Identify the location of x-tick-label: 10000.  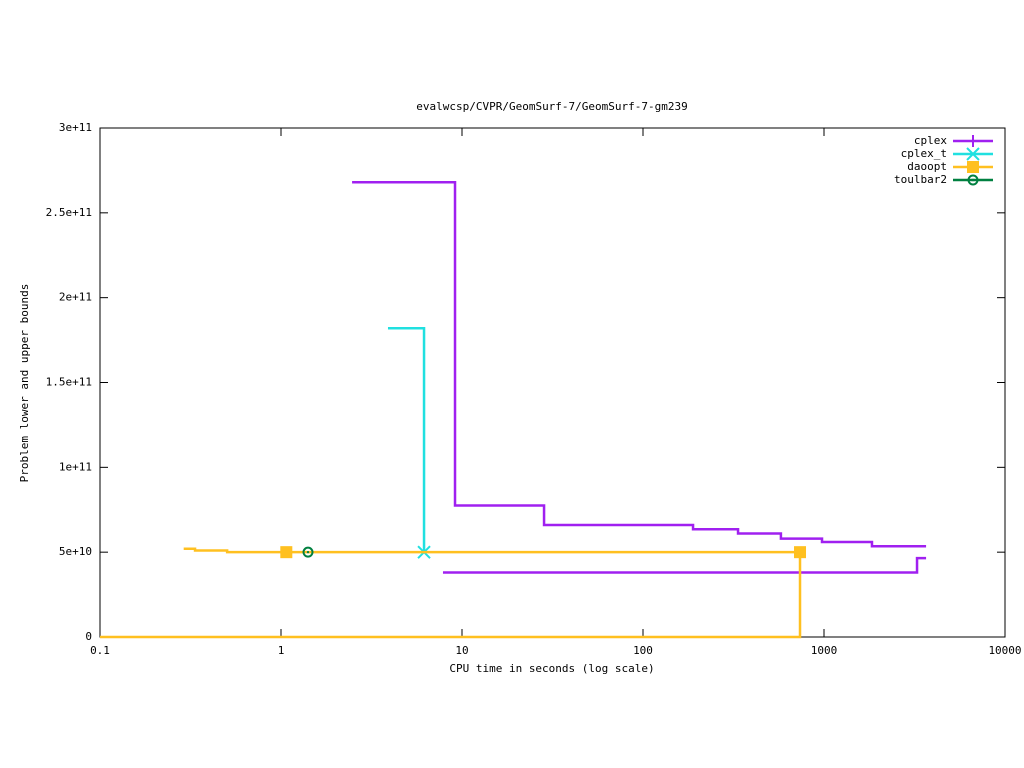
(1004, 650).